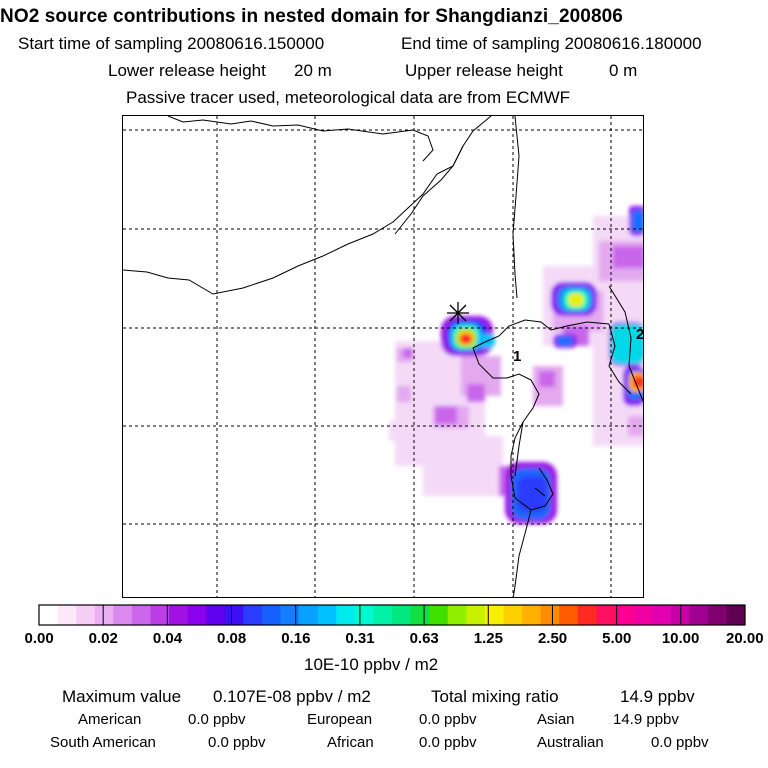 This screenshot has height=768, width=768. I want to click on colorbar-tick-label: 0.08, so click(232, 638).